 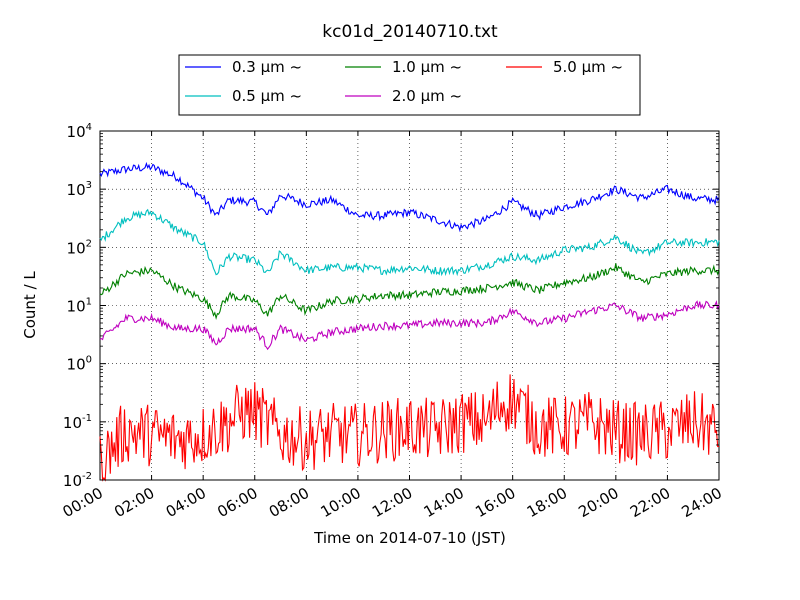 I want to click on legend-label: 0.3 μm ~, so click(x=267, y=67).